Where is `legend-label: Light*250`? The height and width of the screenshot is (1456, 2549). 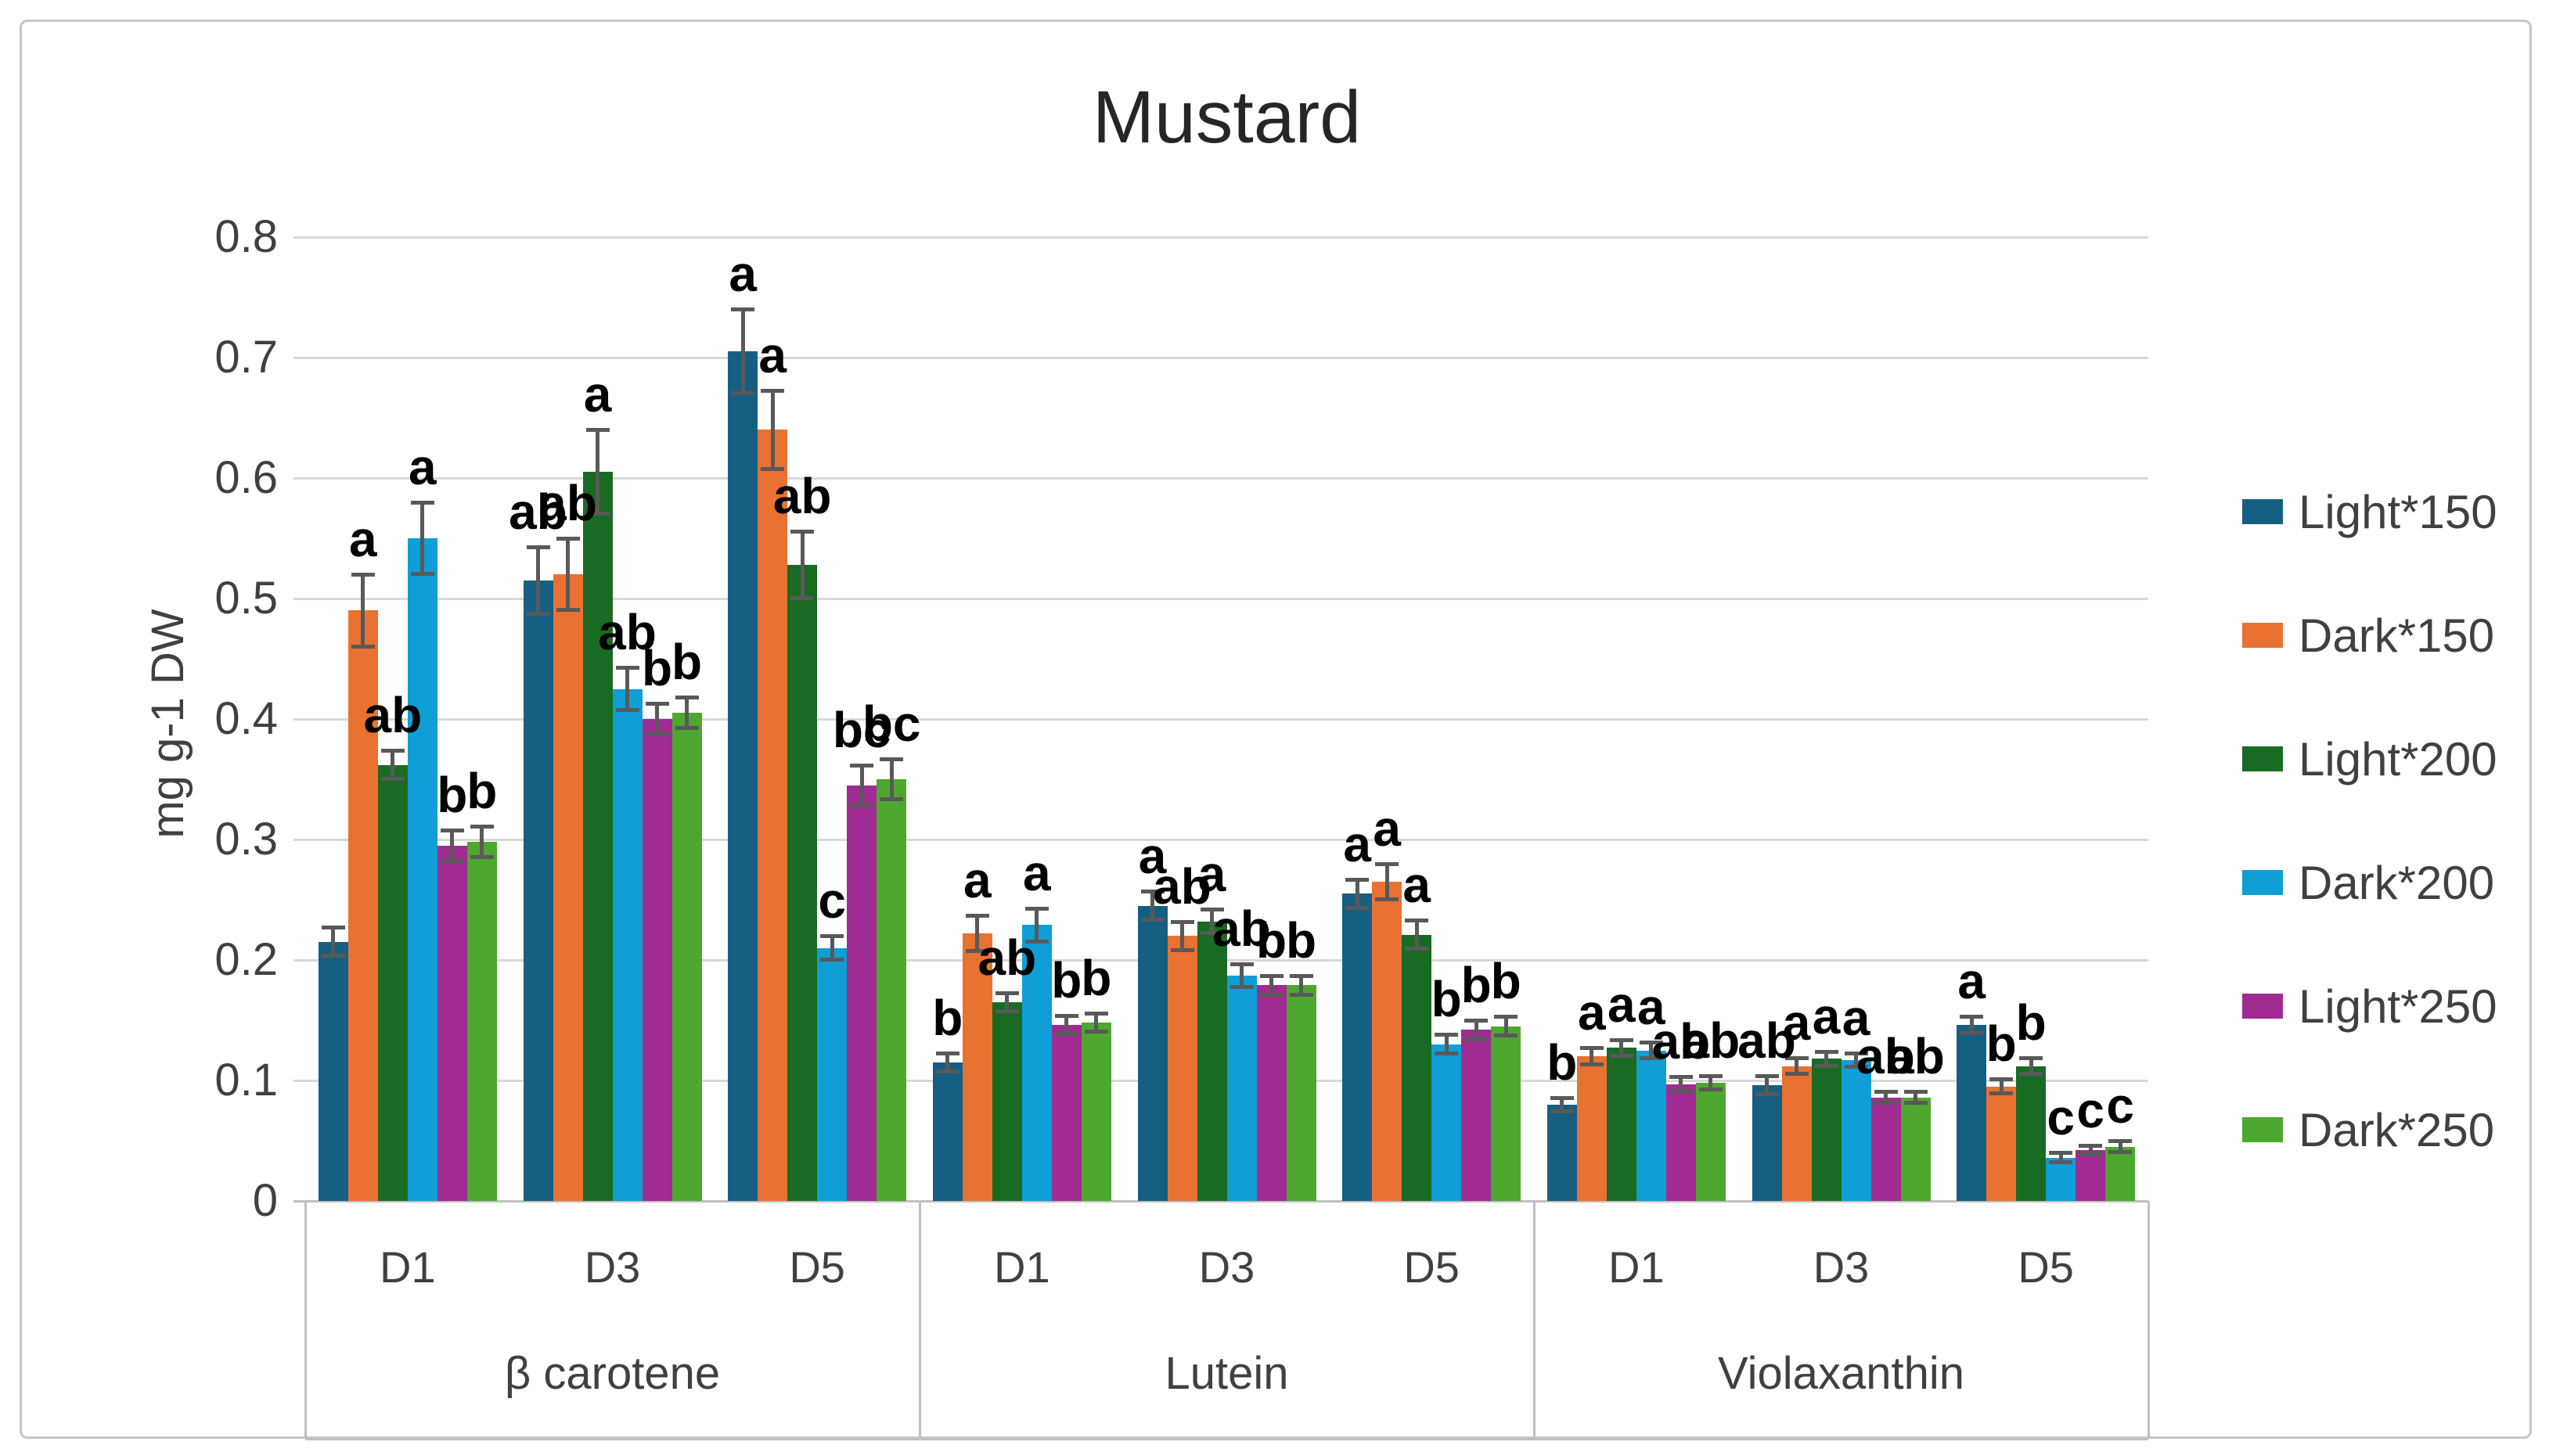
legend-label: Light*250 is located at coordinates (2398, 1006).